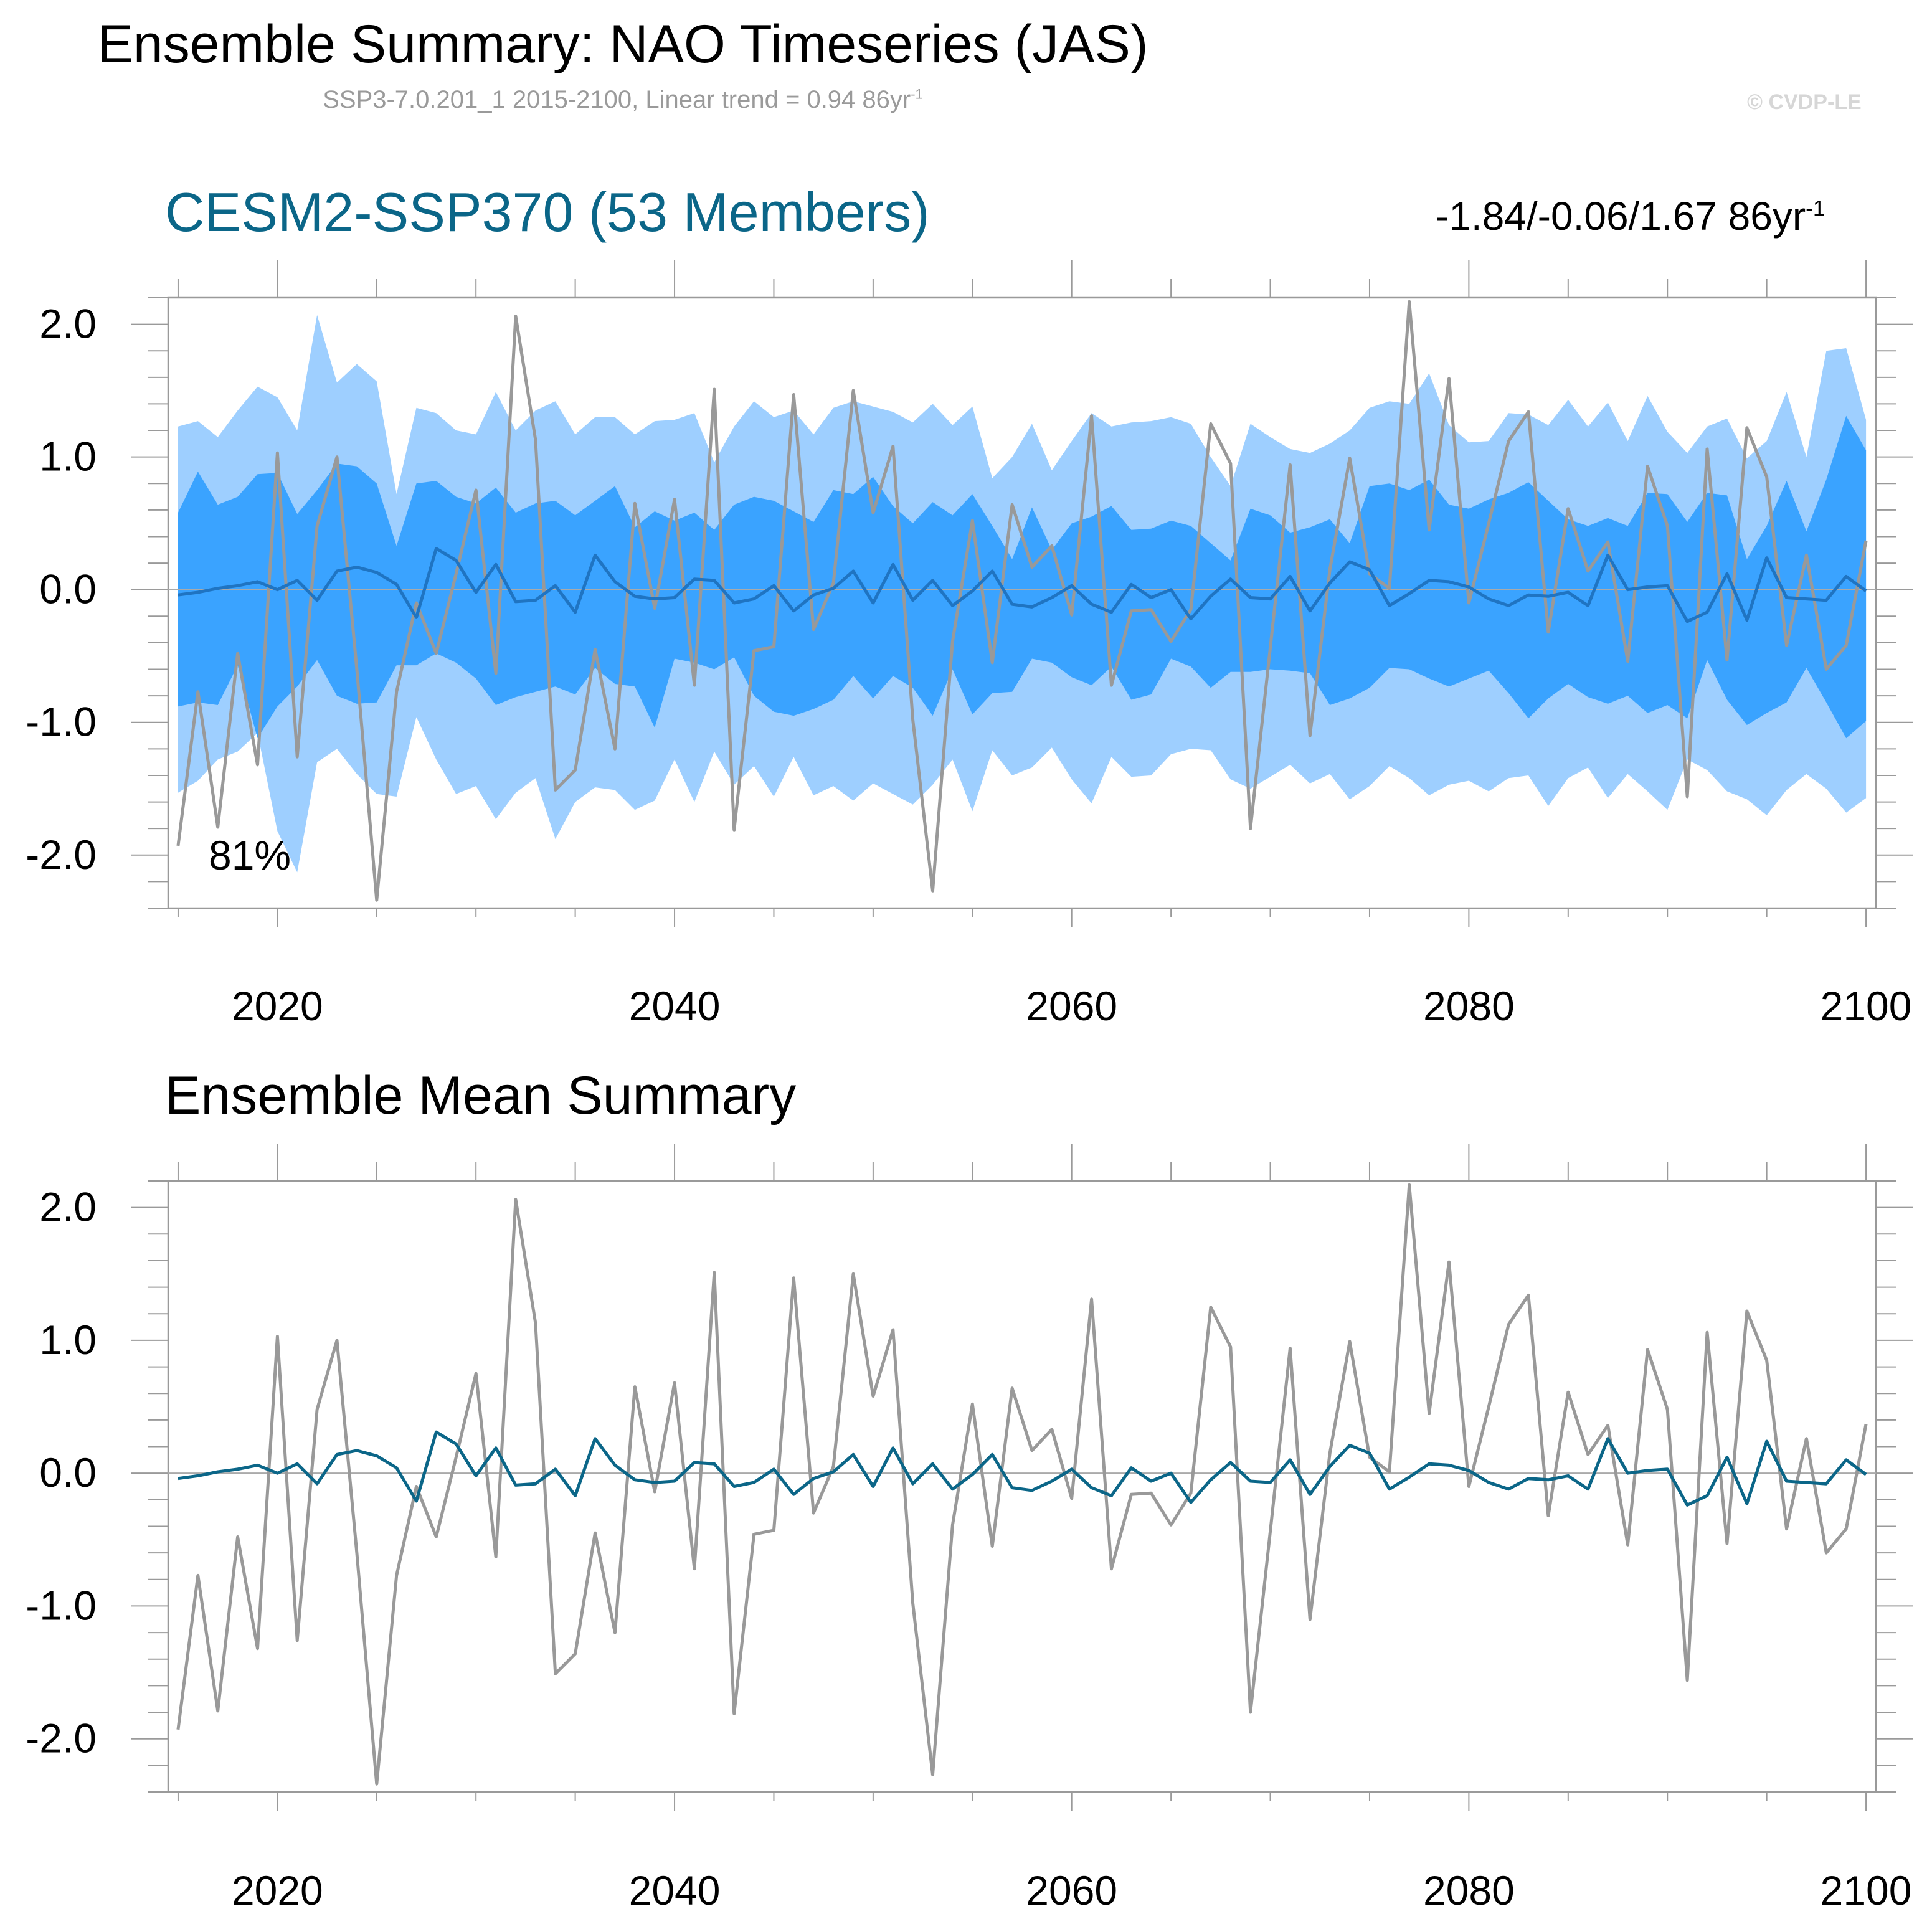  I want to click on panel1-ytick-label: 0.0, so click(68, 589).